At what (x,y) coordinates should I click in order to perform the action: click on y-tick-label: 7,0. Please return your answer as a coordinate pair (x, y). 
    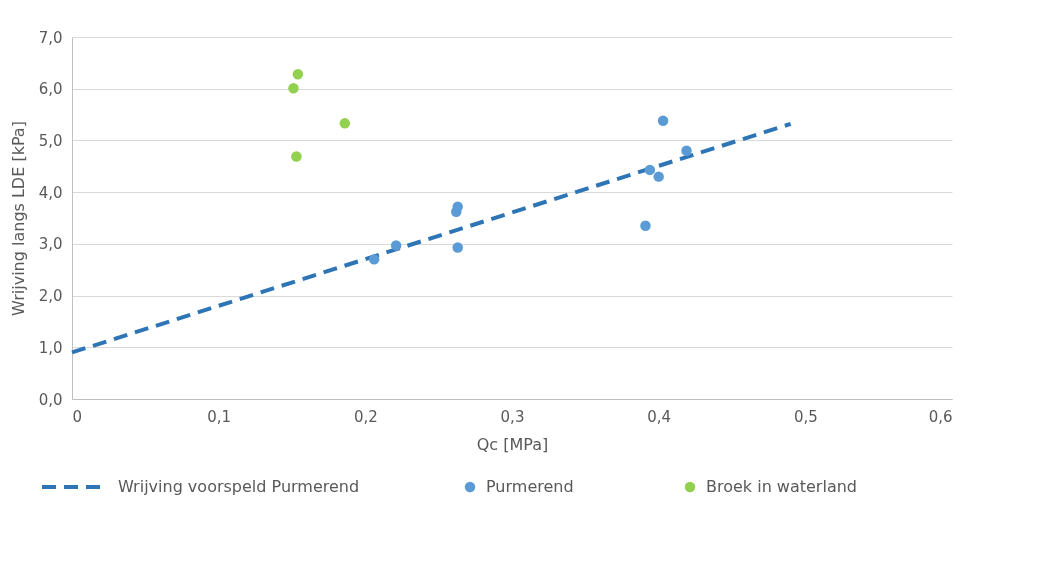
    Looking at the image, I should click on (50, 37).